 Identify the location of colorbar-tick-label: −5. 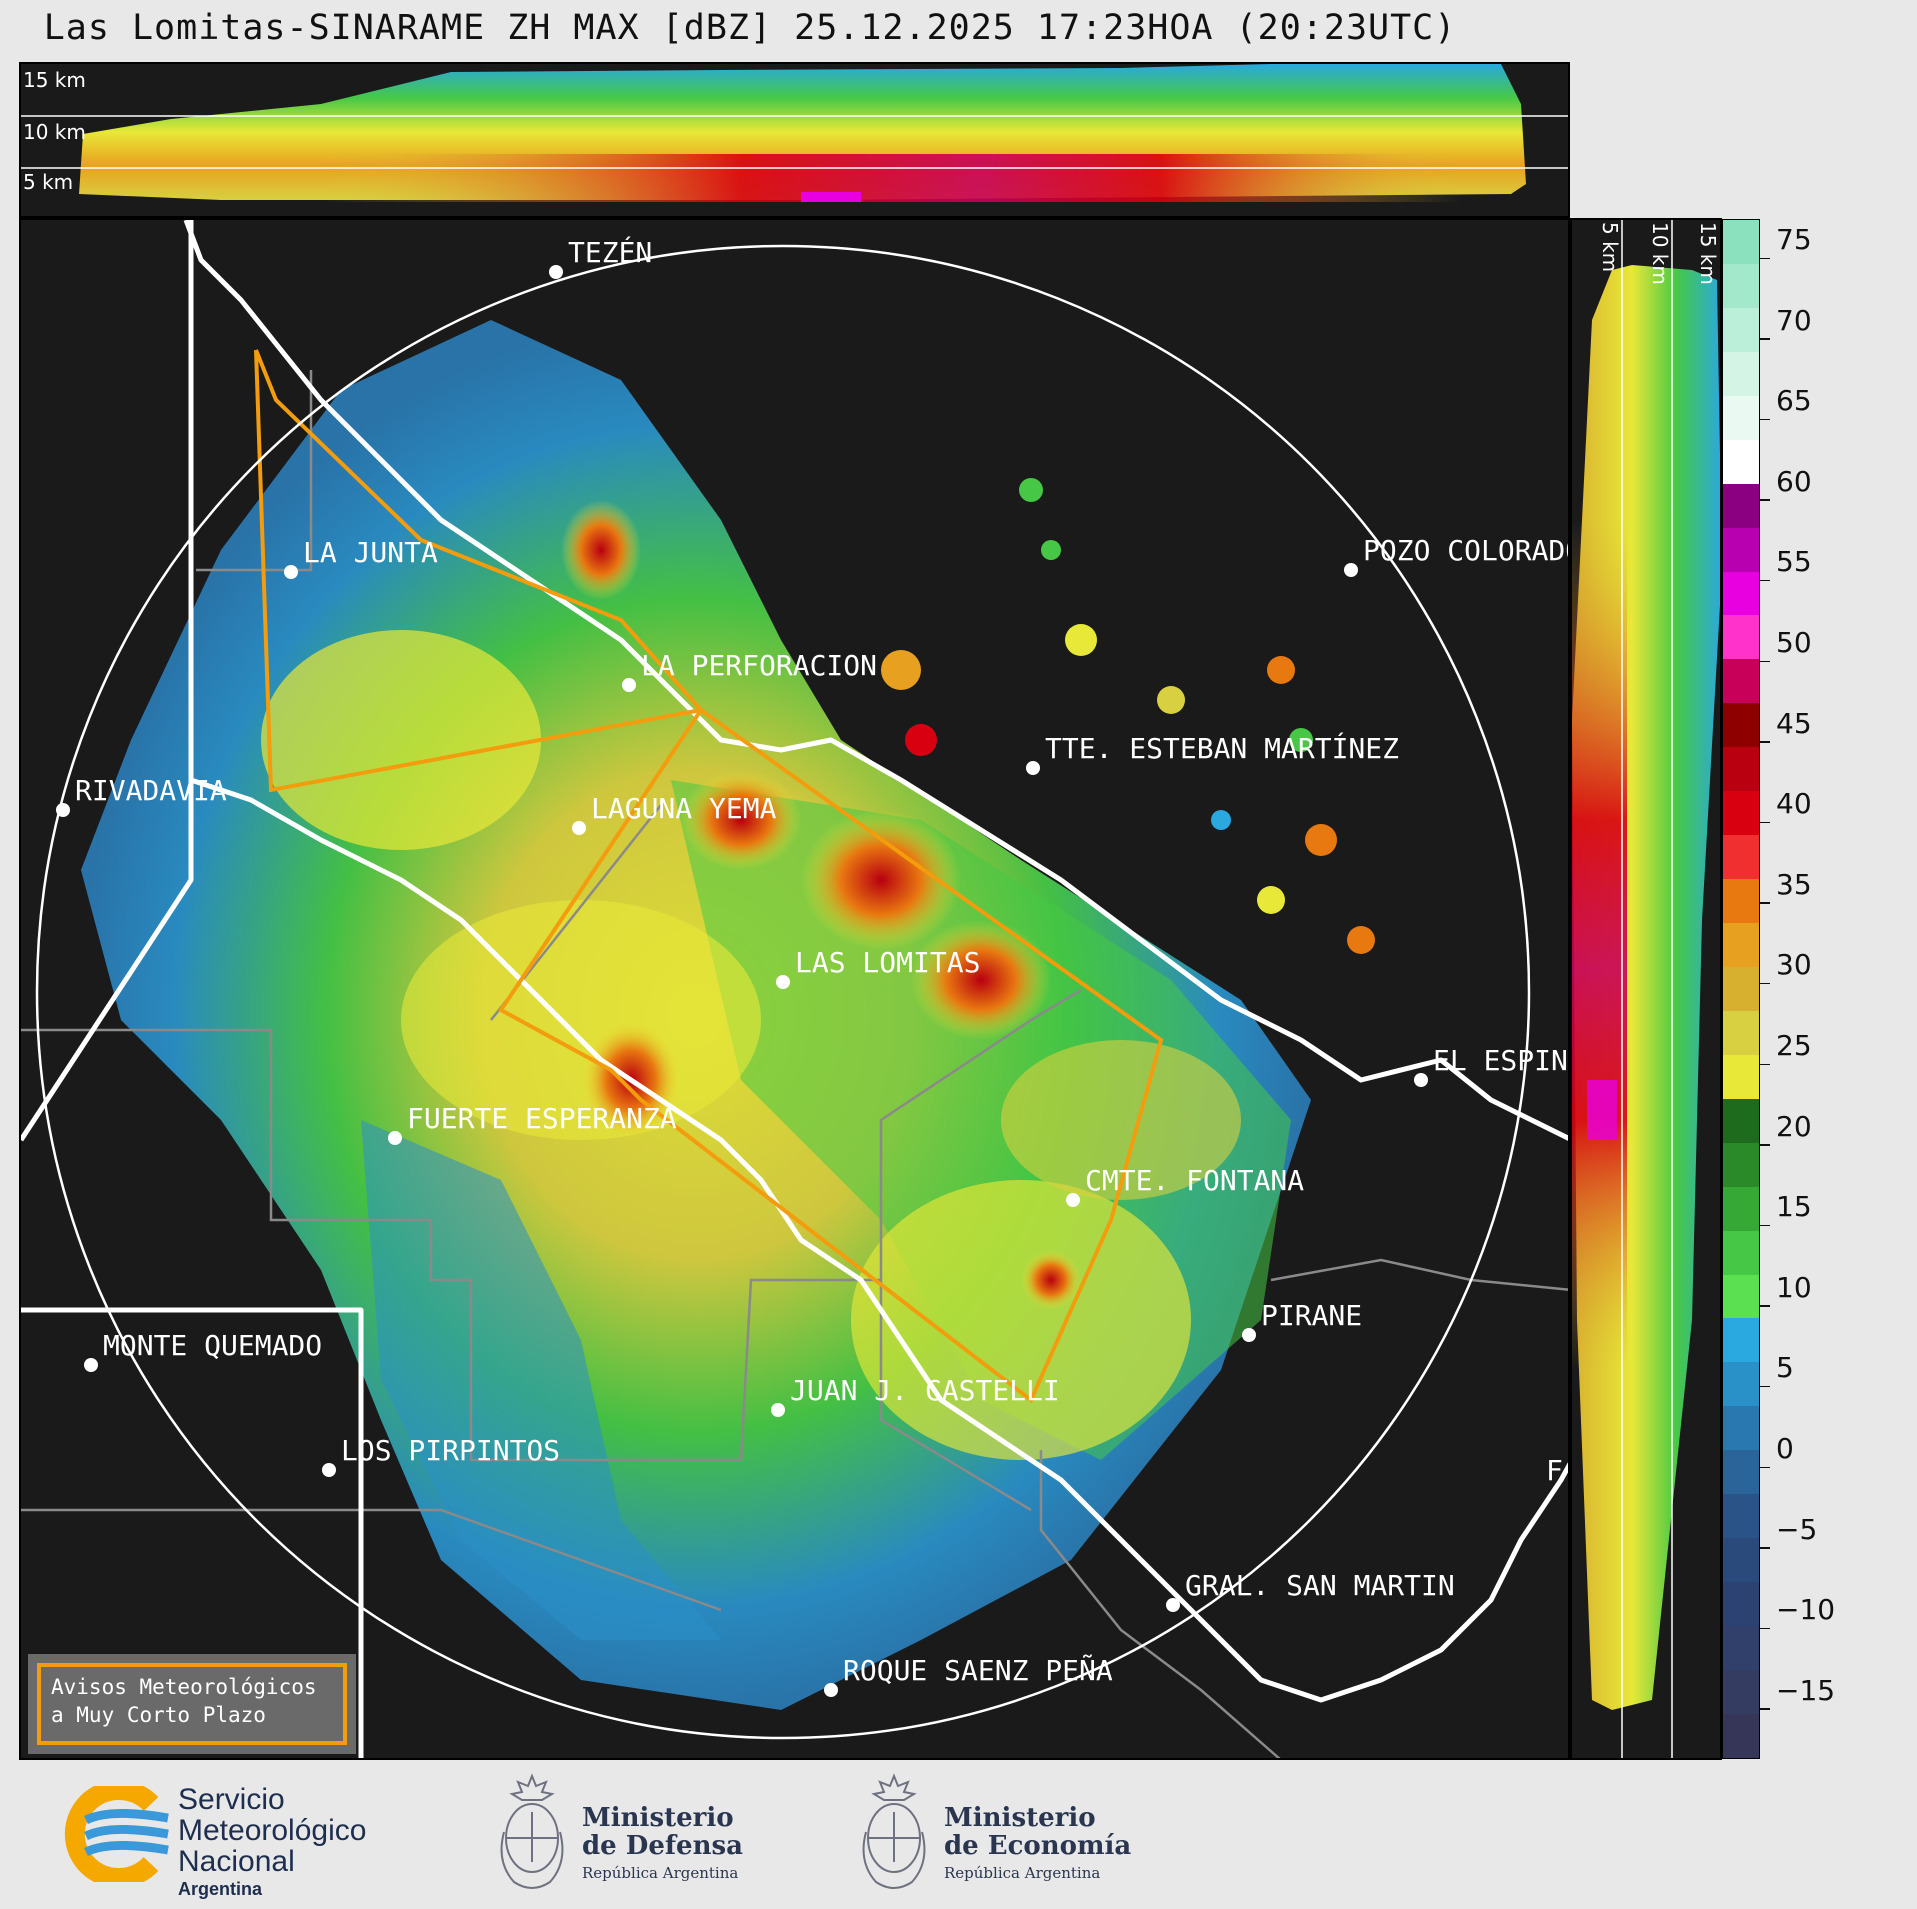
(1797, 1529).